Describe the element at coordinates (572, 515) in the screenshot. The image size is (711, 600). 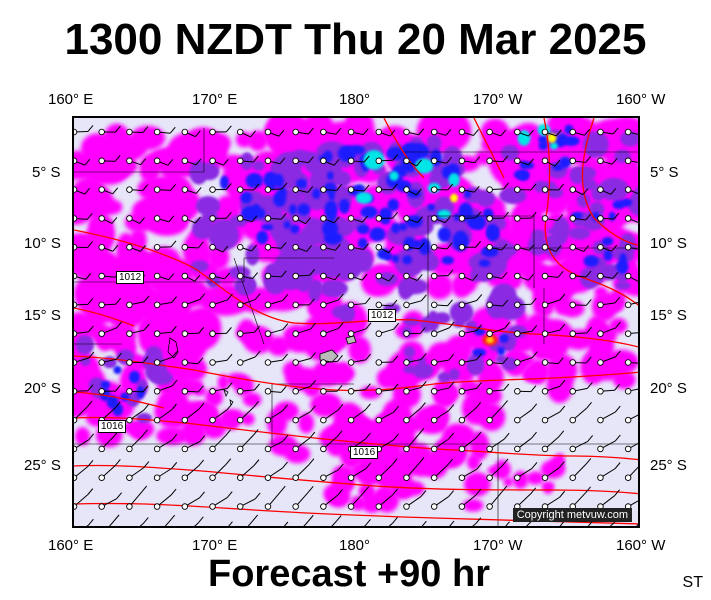
I see `copyright-notice: Copyright metvuw.com` at that location.